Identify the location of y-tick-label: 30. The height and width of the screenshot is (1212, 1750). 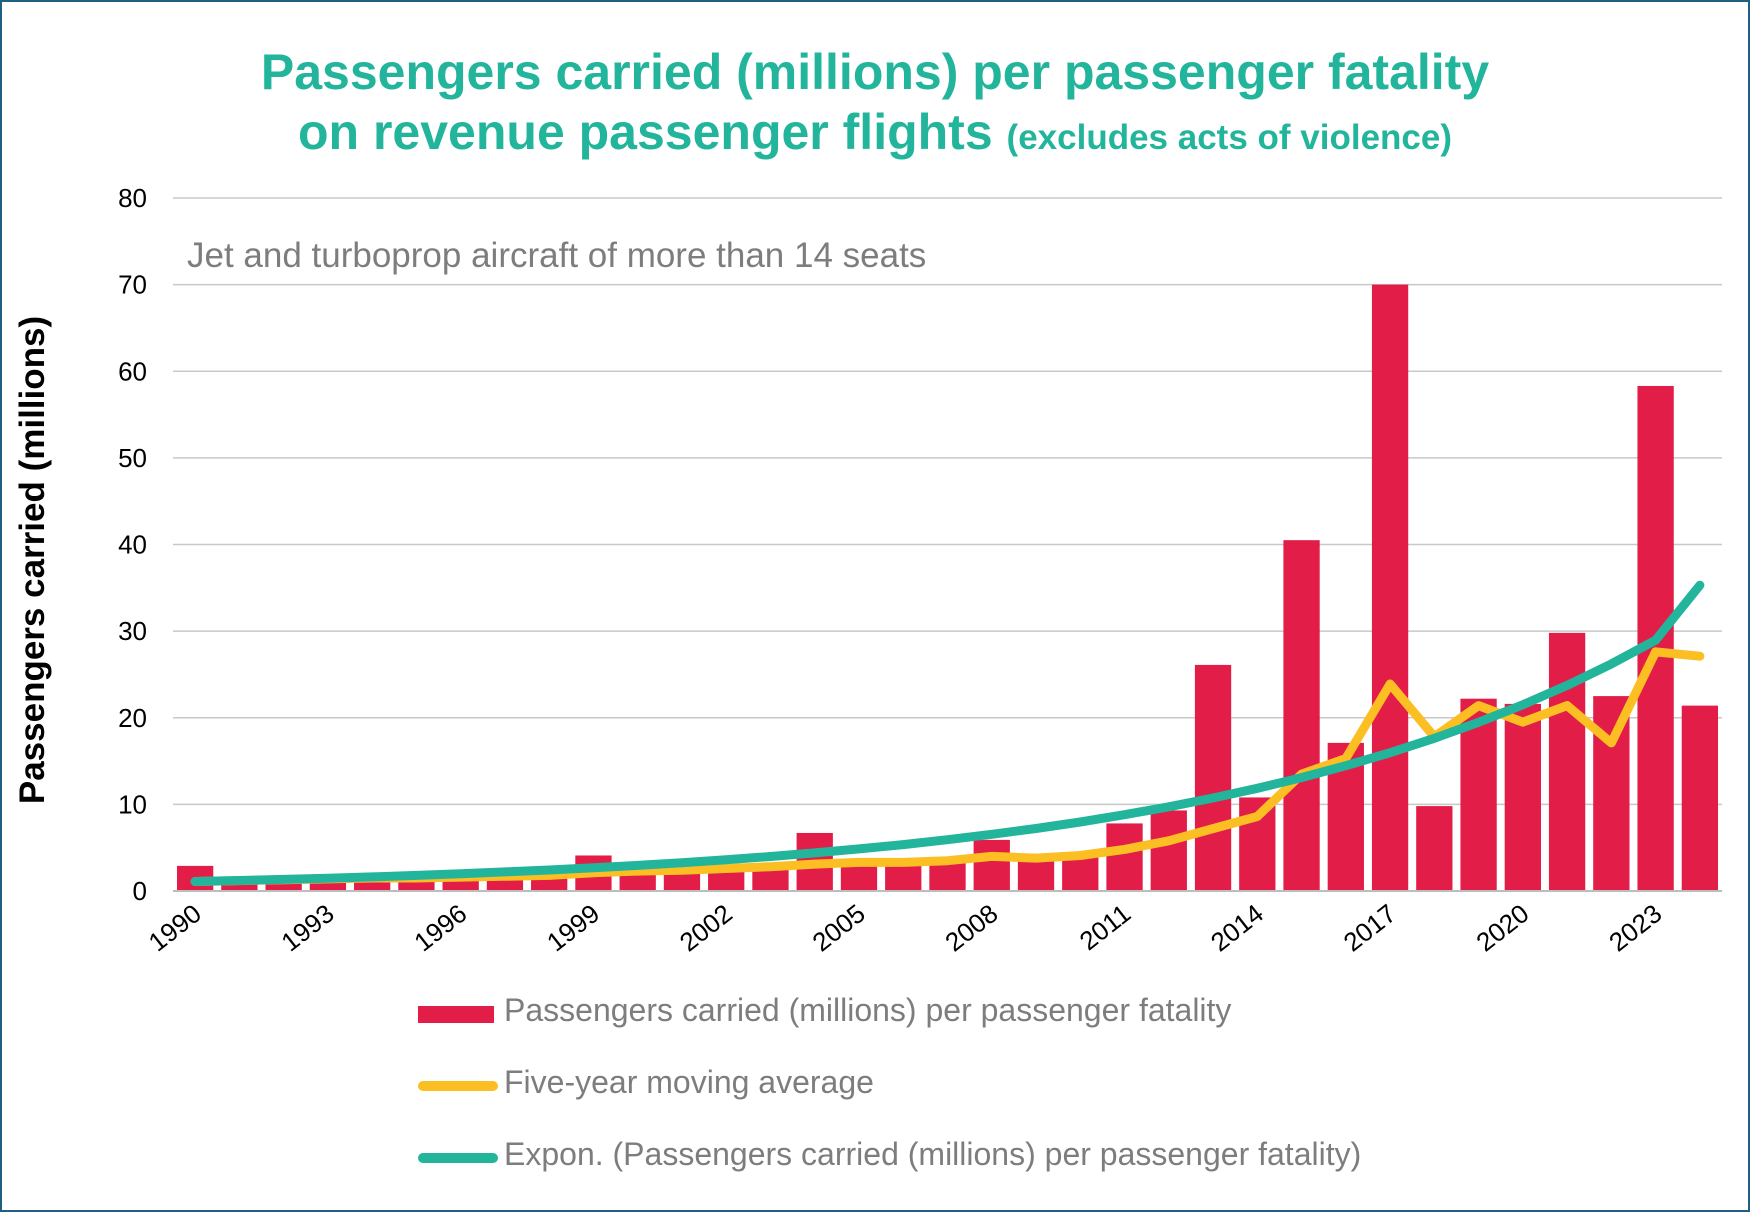
(132, 631).